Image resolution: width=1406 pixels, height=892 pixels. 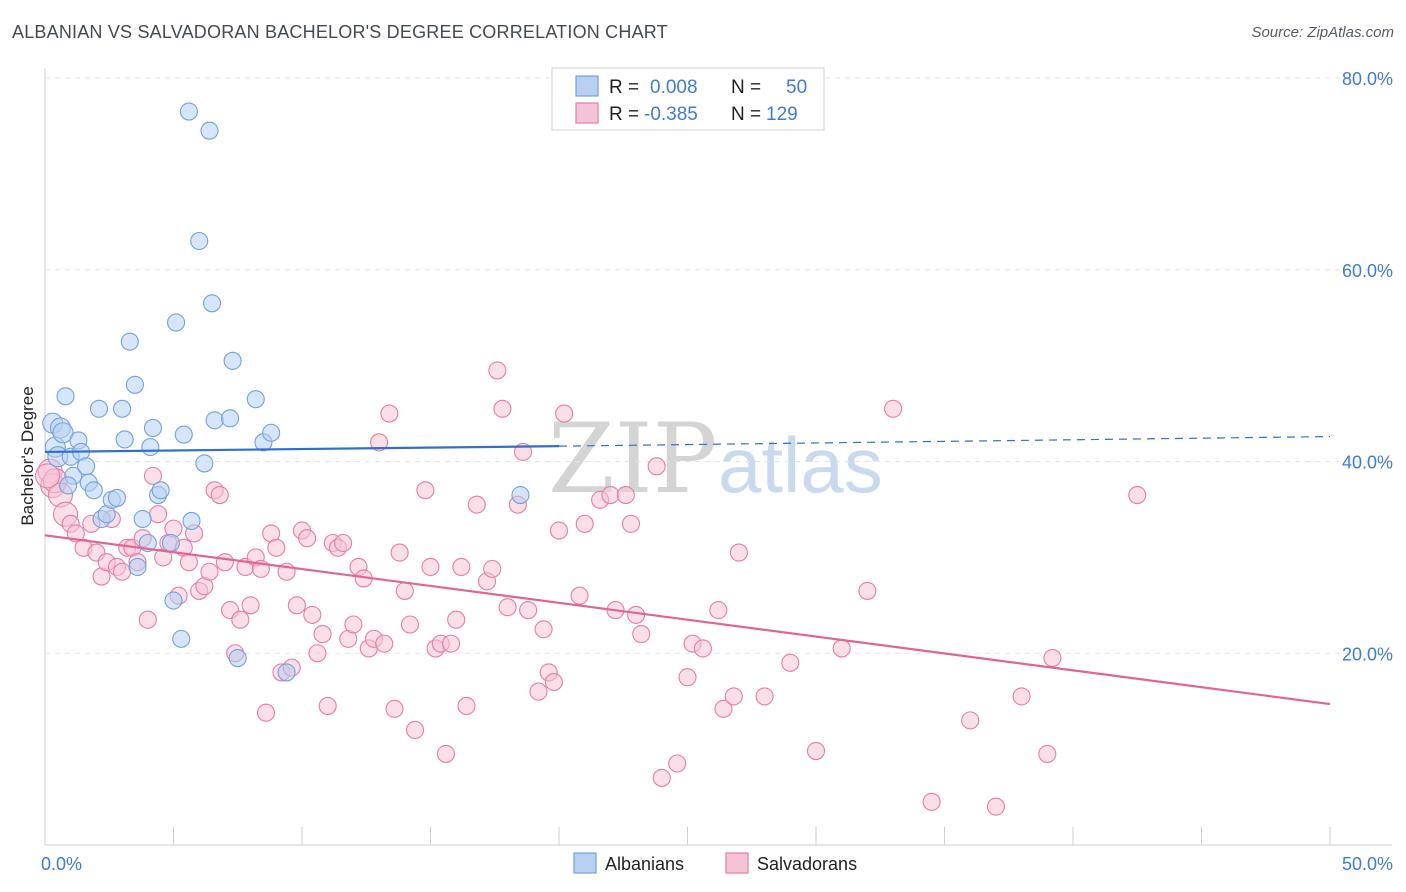 I want to click on legend-r-label-1: R =, so click(x=624, y=87).